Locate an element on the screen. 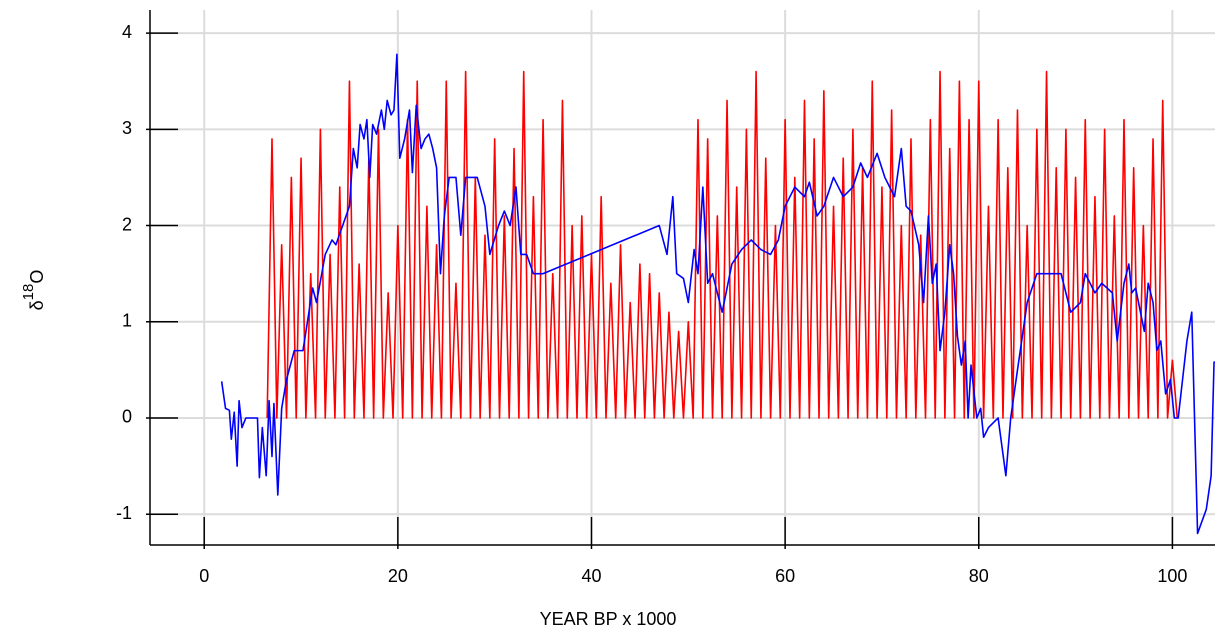 The image size is (1218, 634). y-tick-label: 1 is located at coordinates (127, 321).